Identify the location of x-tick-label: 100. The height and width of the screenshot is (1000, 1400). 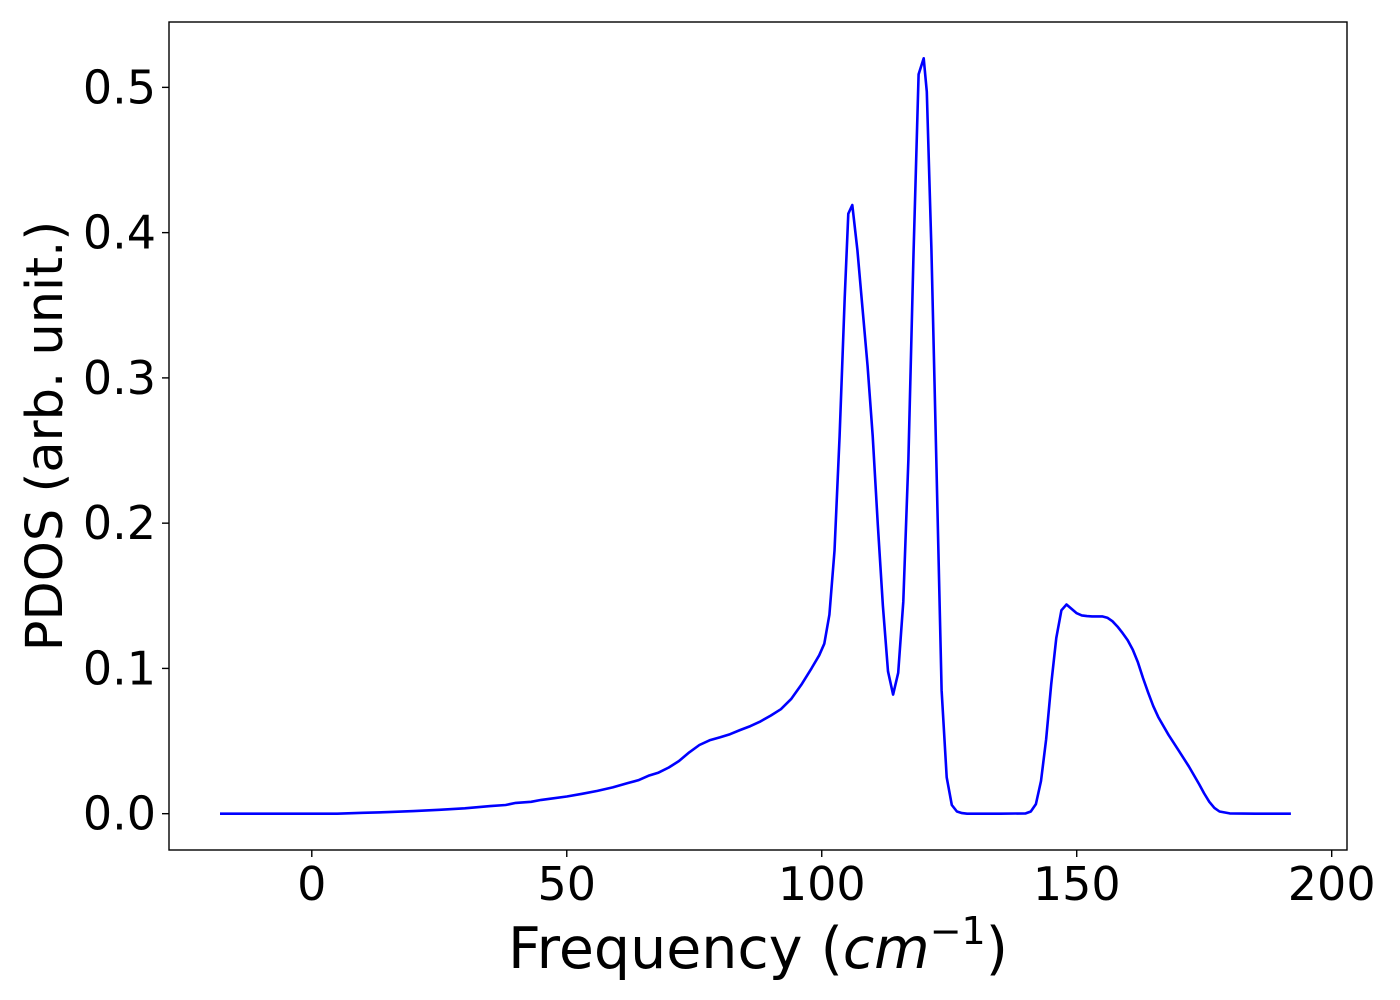
(822, 884).